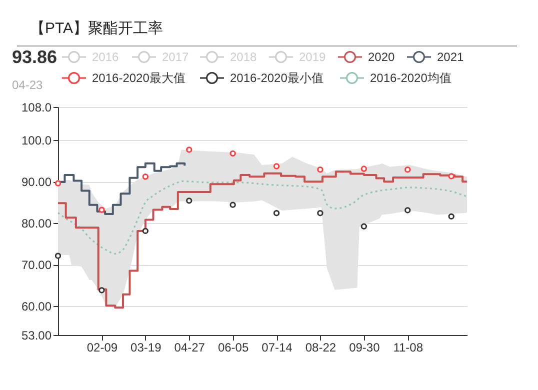  Describe the element at coordinates (277, 78) in the screenshot. I see `legend-label: 2016-2020最小值` at that location.